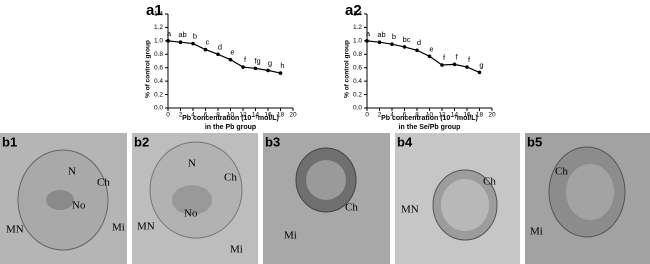 The image size is (650, 264). What do you see at coordinates (457, 198) in the screenshot?
I see `micrograph: b4 Ch MN` at bounding box center [457, 198].